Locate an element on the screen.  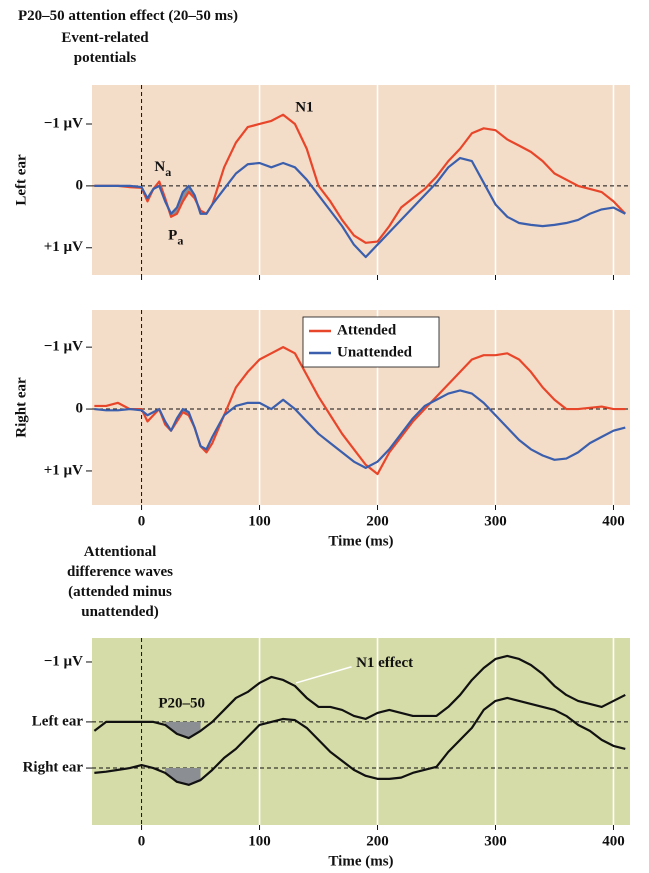
annotation: P20–50 is located at coordinates (181, 703).